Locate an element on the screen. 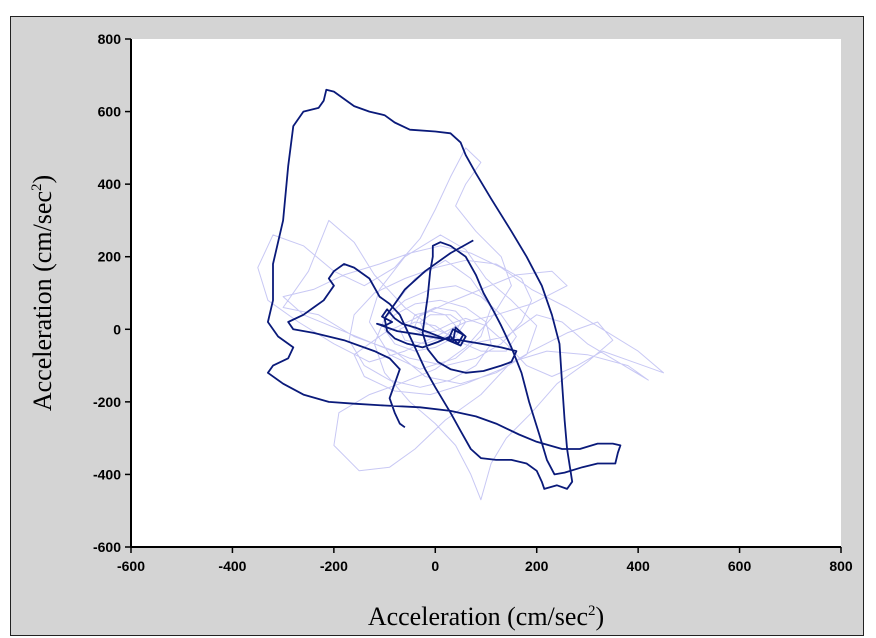 This screenshot has width=876, height=638. x-axis-title: Acceleration (cm/sec2) is located at coordinates (486, 616).